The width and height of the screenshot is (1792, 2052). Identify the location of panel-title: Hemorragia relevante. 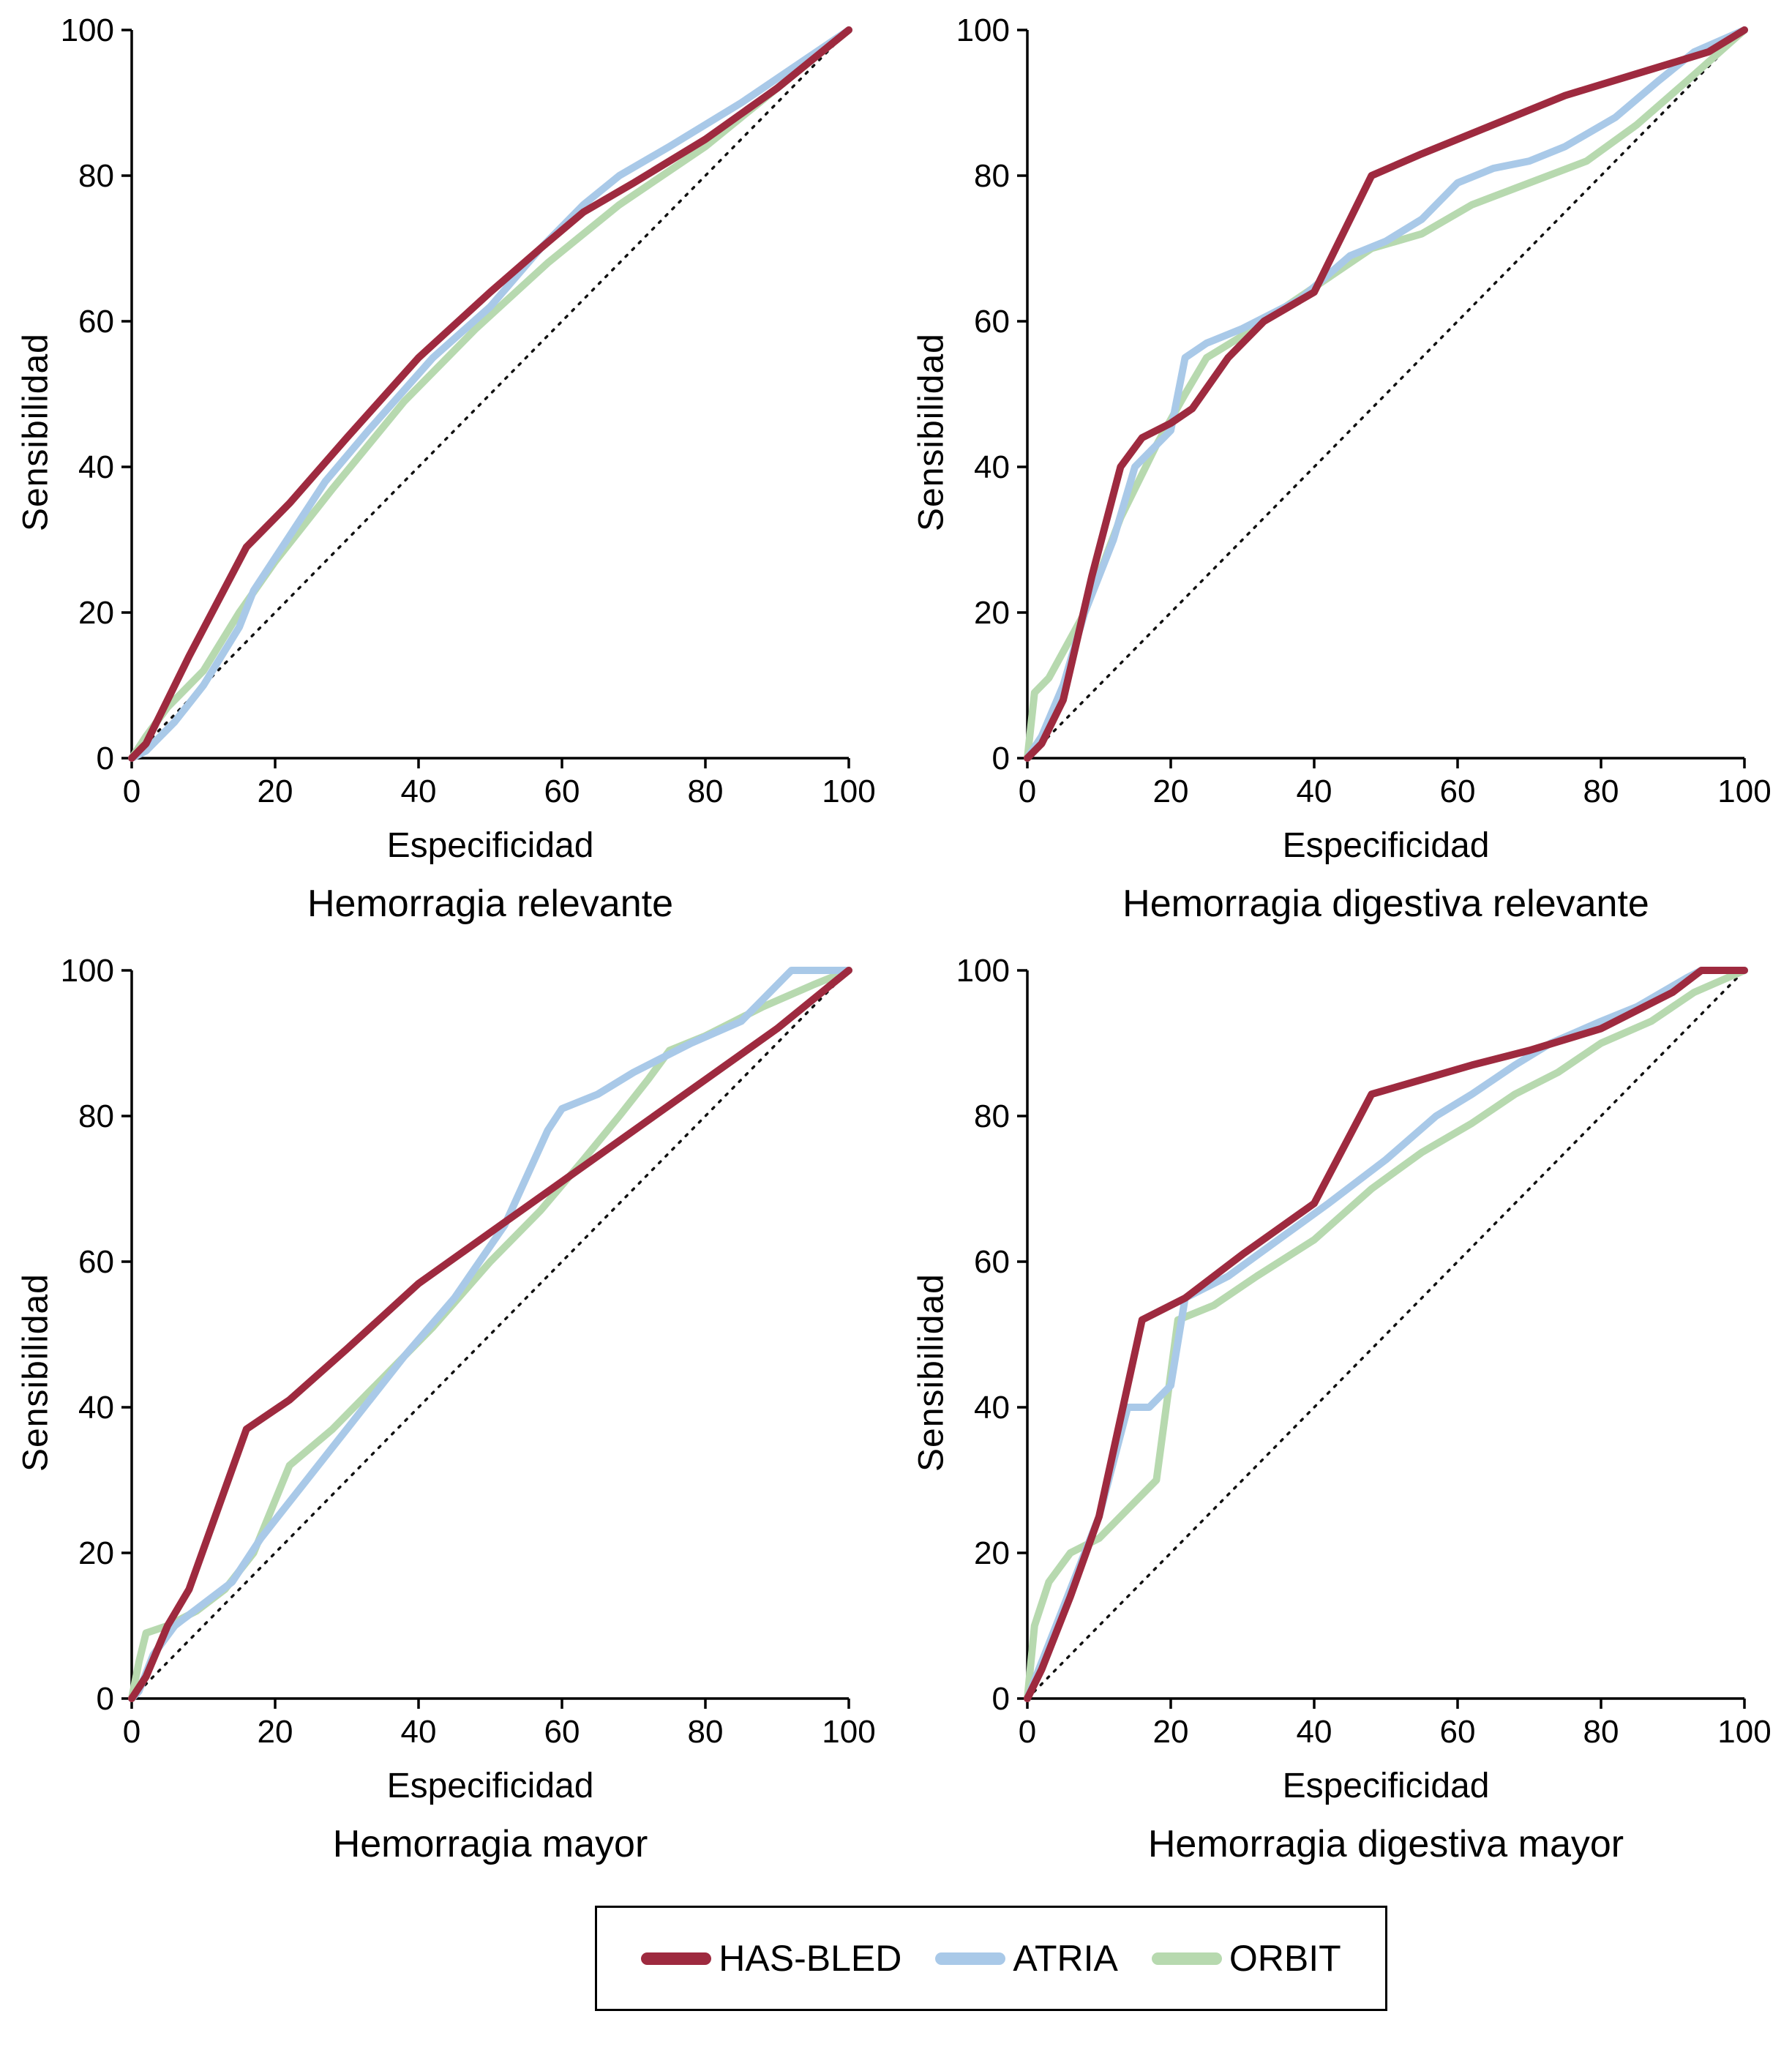
(490, 904).